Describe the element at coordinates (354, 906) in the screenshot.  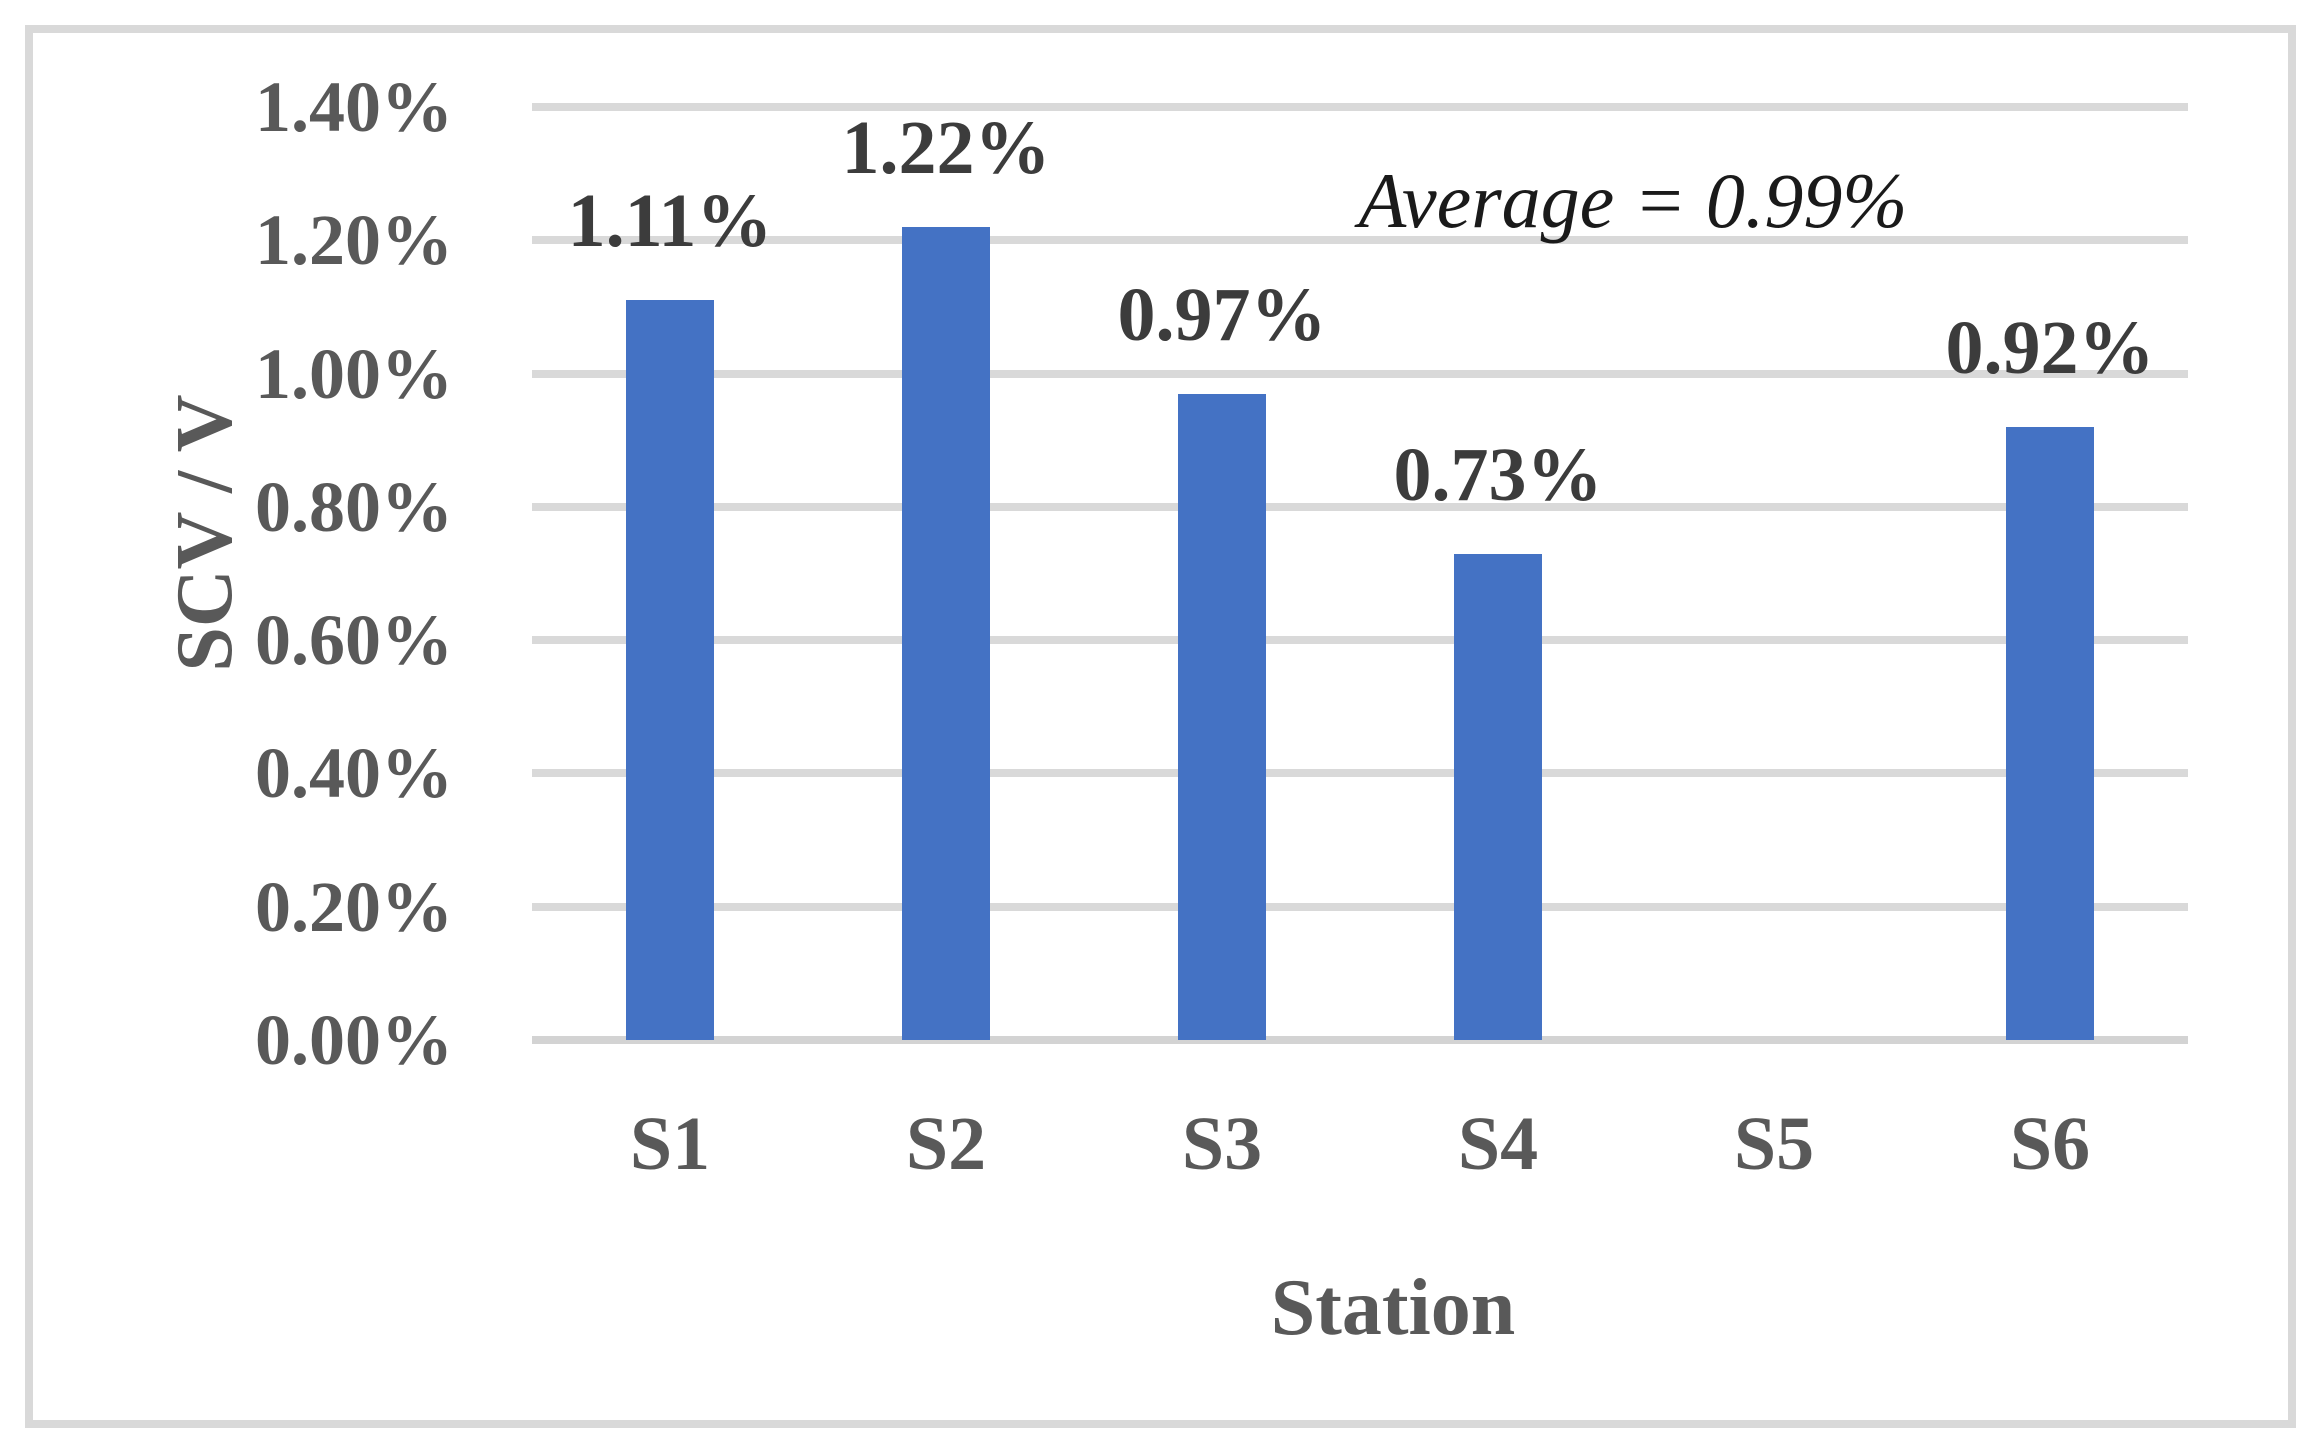
I see `y-tick-label: 0.20%` at that location.